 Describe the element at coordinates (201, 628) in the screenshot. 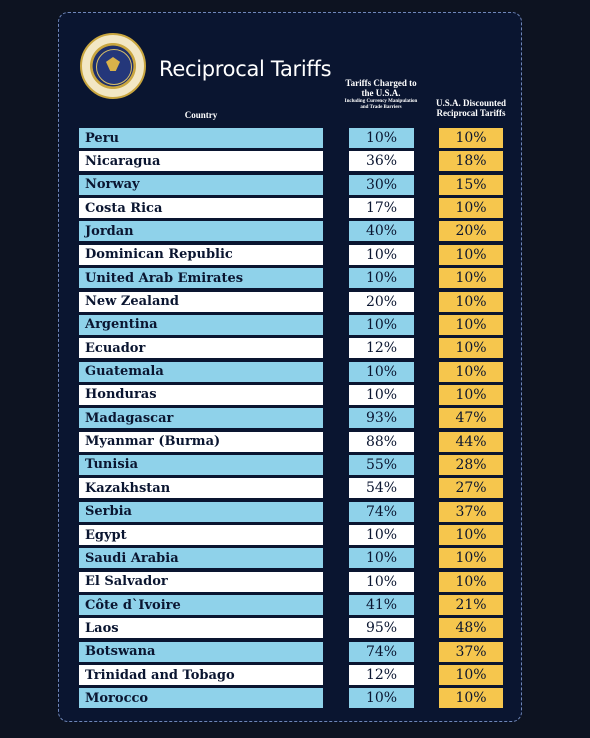

I see `table-cell-country: Laos` at that location.